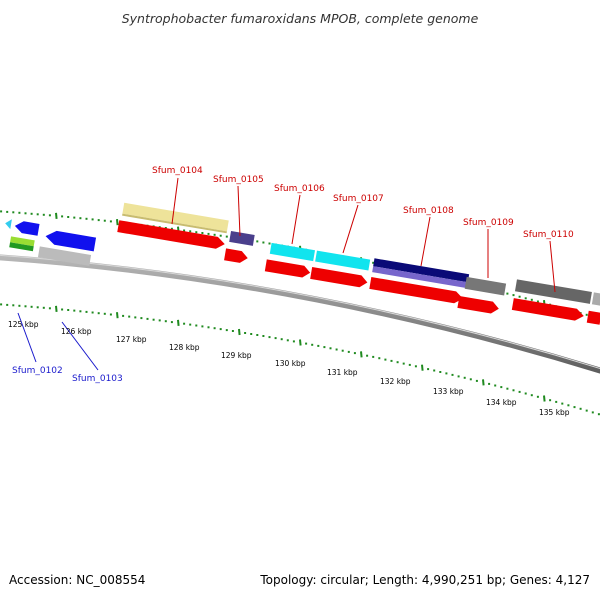 The width and height of the screenshot is (600, 600). I want to click on leader-lines-top, so click(363, 235).